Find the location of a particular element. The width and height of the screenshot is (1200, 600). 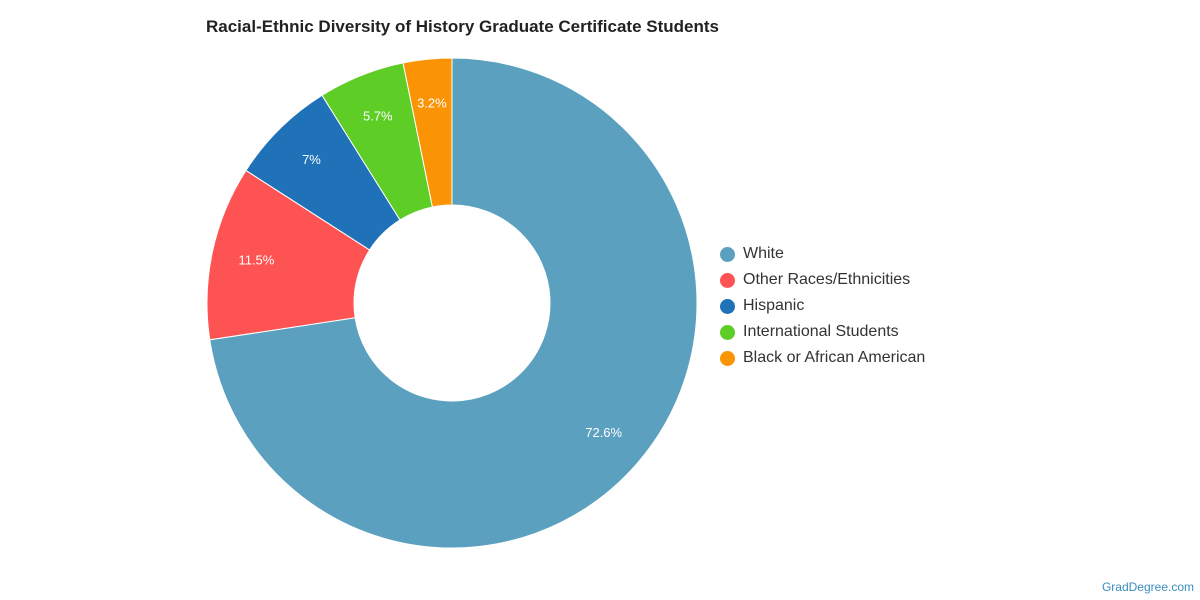

legend-item: International Students is located at coordinates (822, 332).